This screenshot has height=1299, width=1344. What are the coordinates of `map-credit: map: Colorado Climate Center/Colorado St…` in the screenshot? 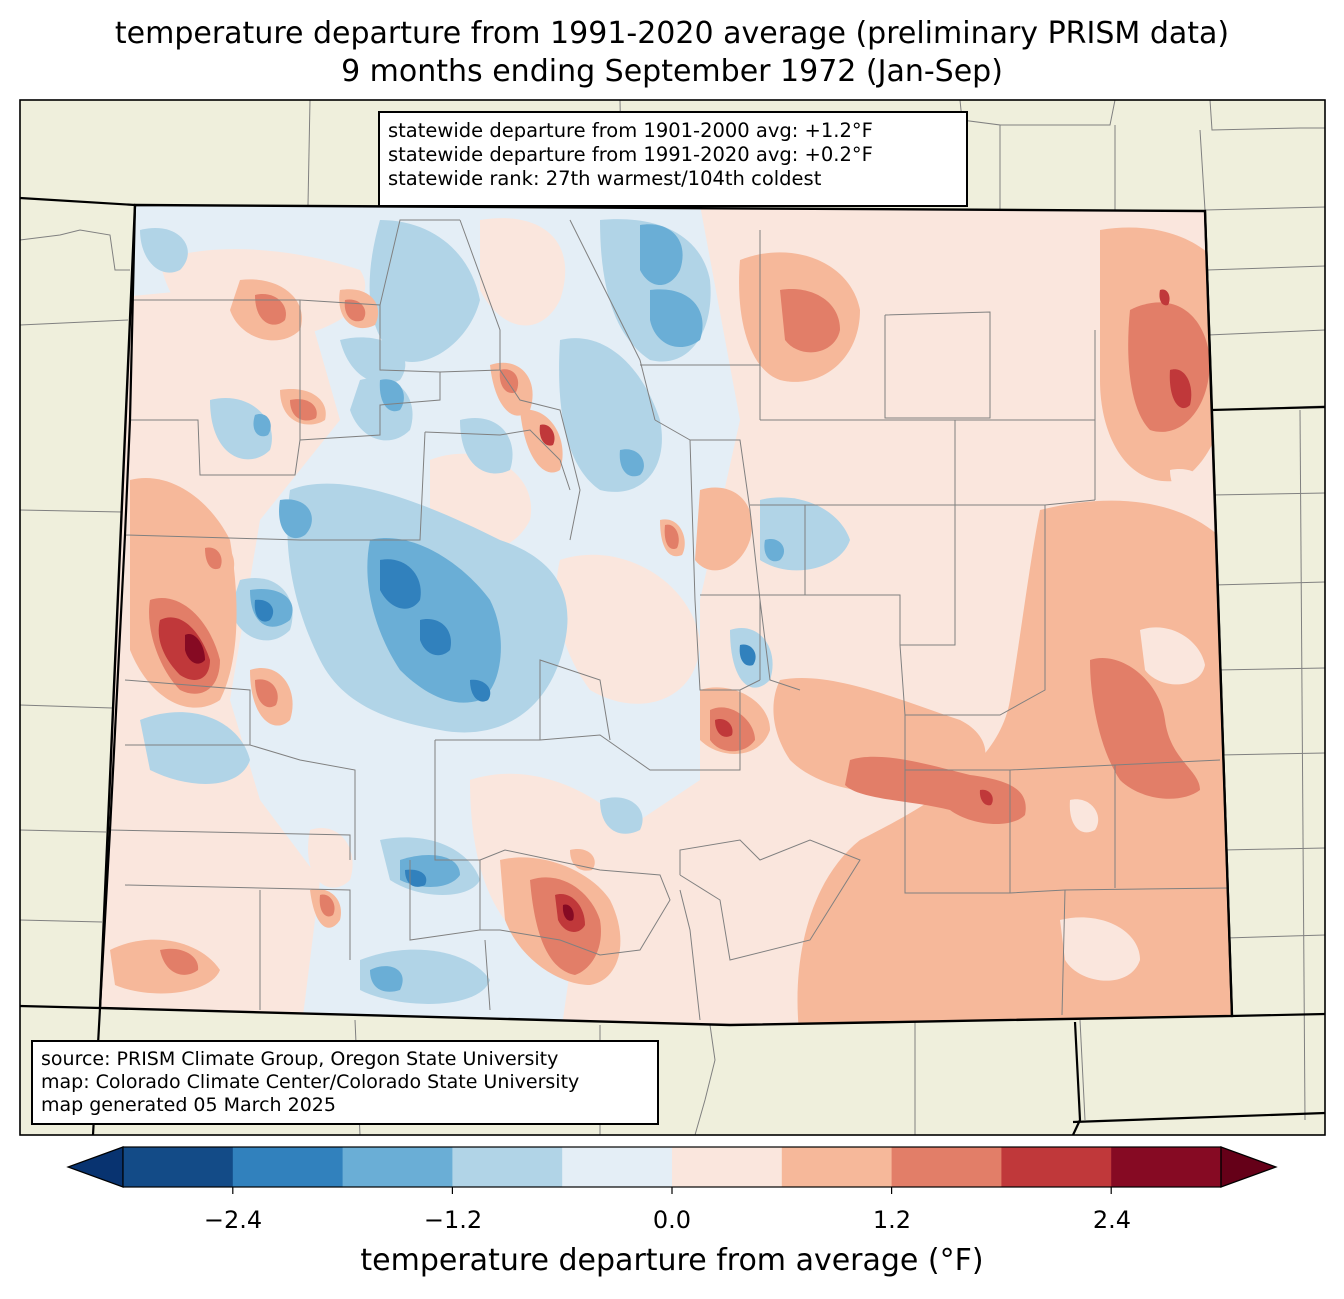 It's located at (310, 1082).